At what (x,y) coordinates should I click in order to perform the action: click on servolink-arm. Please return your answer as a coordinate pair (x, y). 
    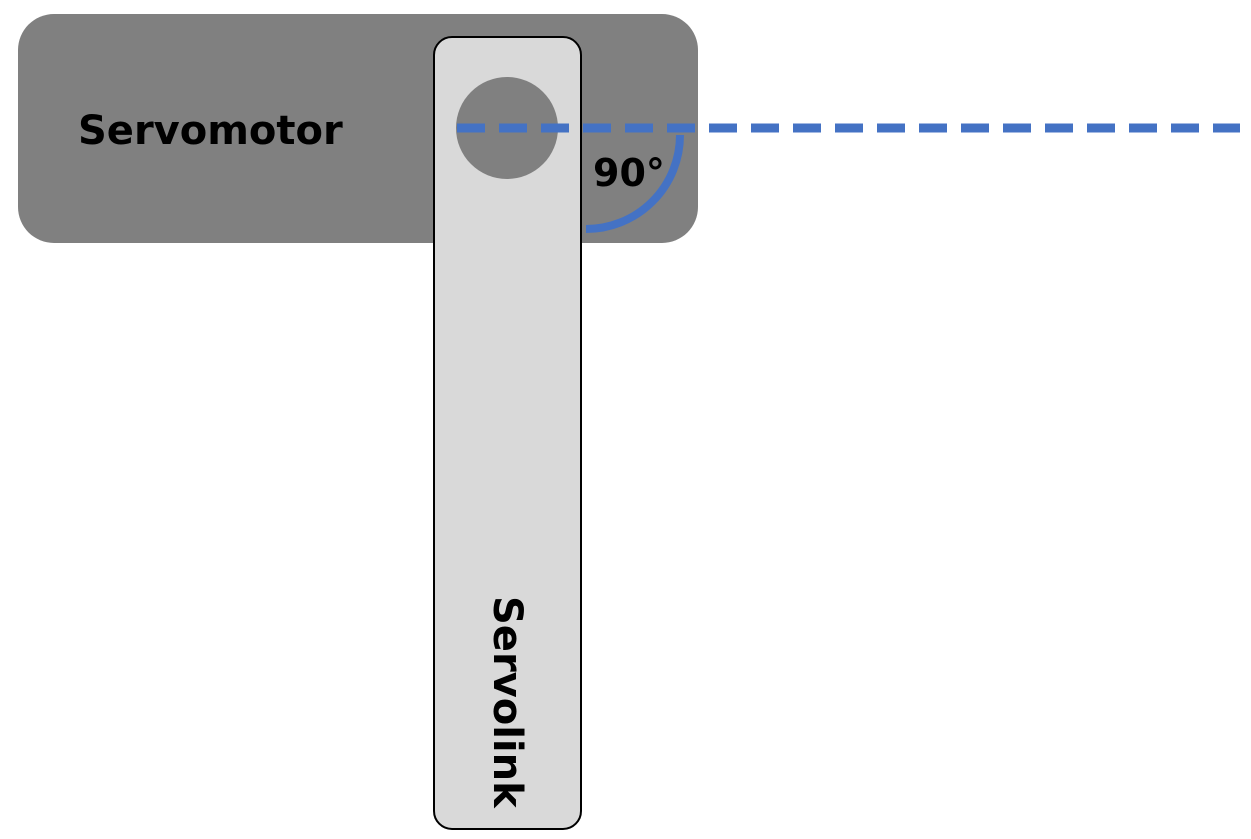
    Looking at the image, I should click on (507, 433).